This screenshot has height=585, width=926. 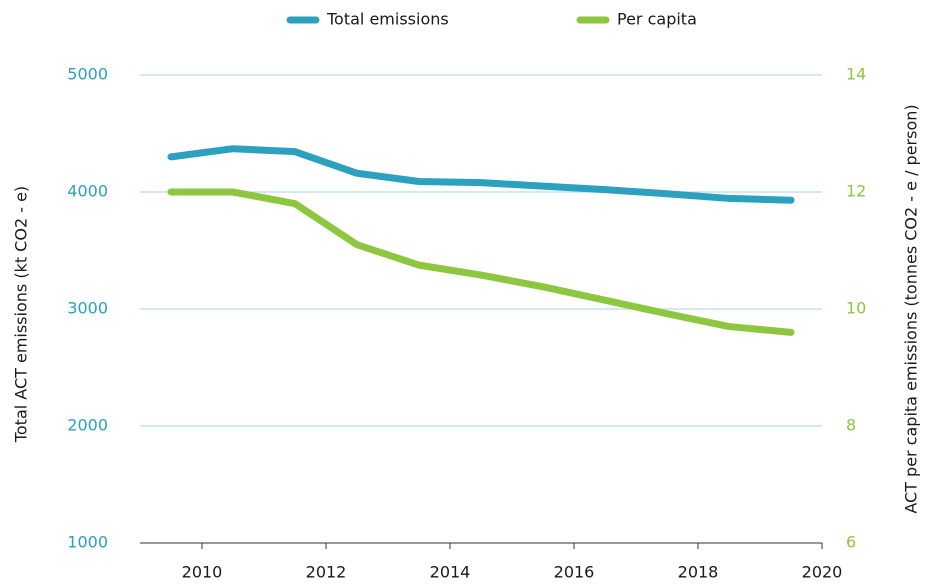 I want to click on legend-label: Per capita, so click(x=657, y=19).